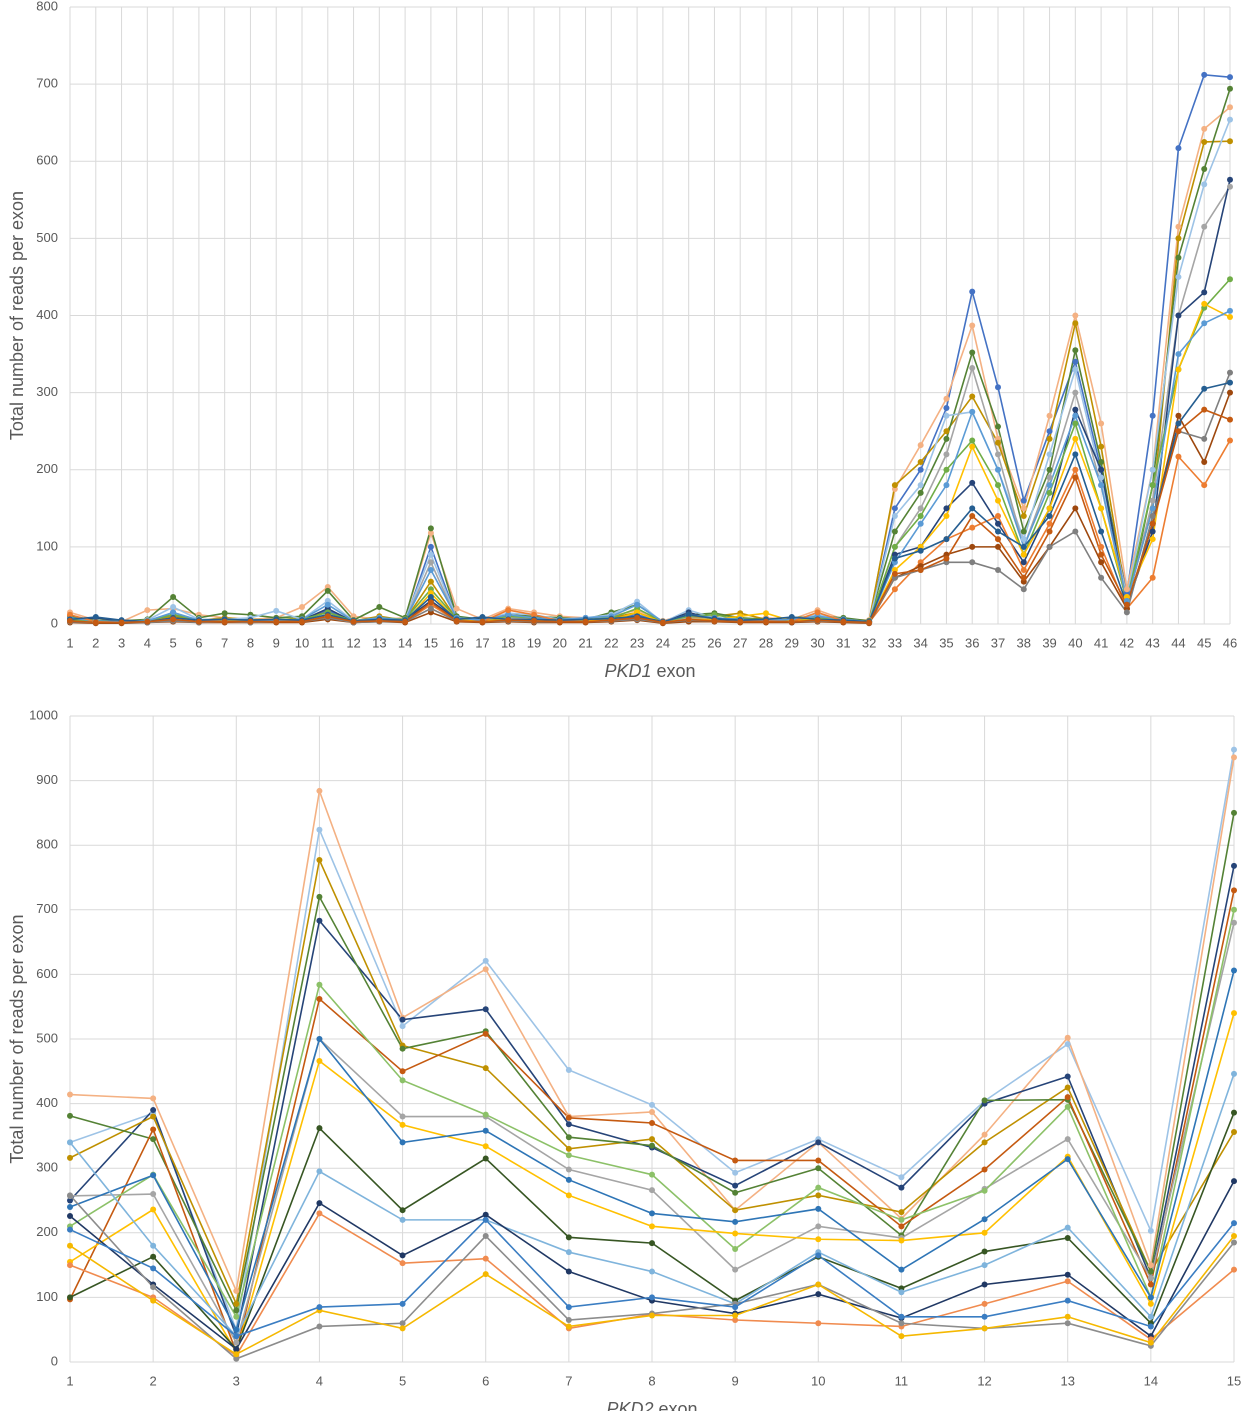  I want to click on x-tick-label: 21, so click(585, 642).